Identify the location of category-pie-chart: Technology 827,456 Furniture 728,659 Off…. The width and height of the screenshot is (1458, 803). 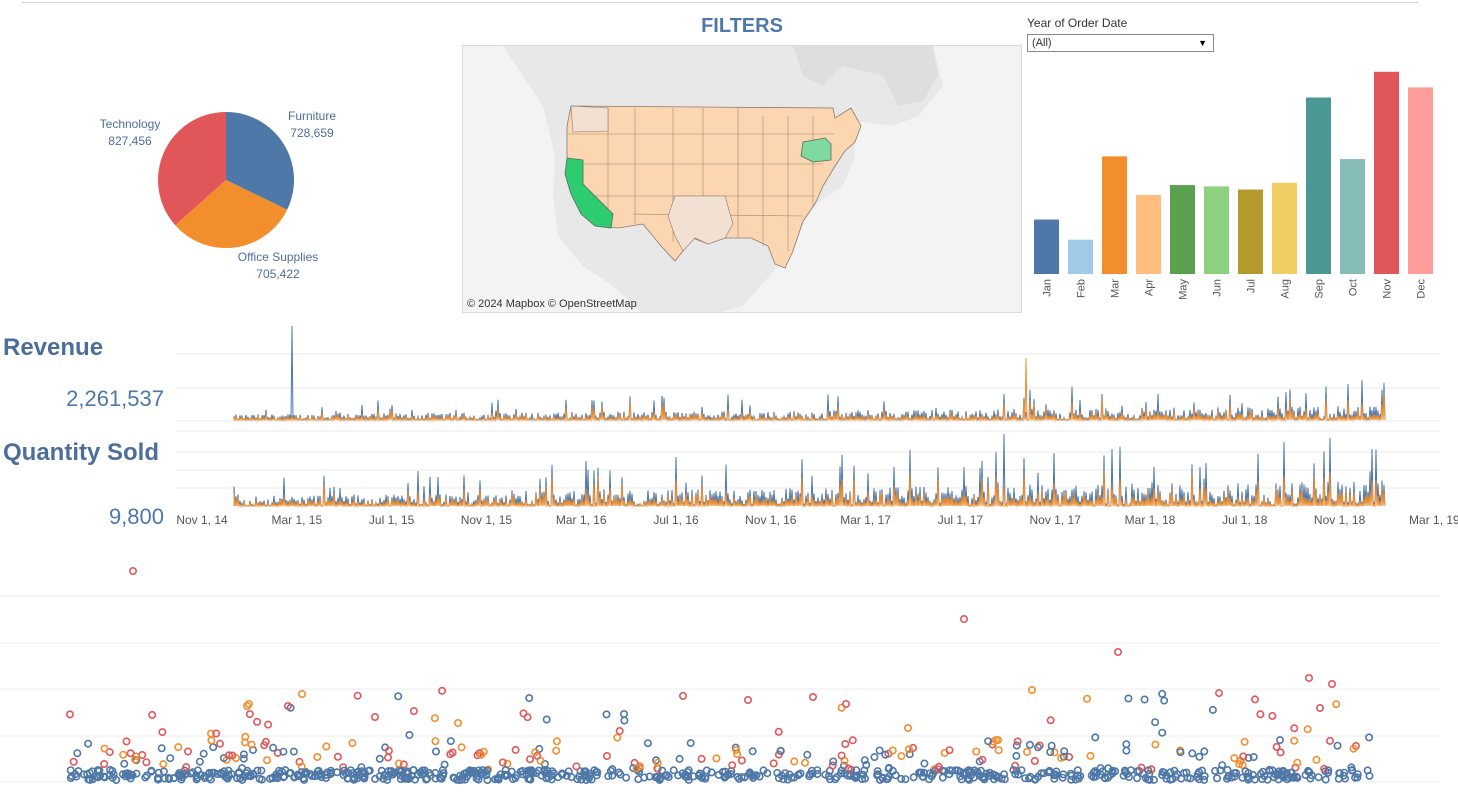
(220, 195).